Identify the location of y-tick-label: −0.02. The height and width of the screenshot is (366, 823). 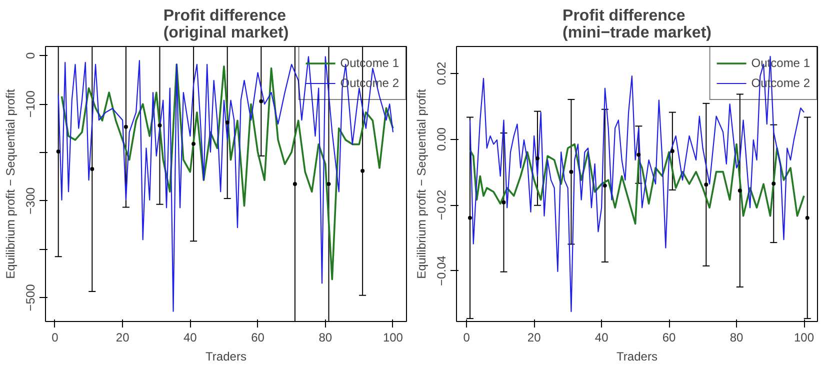
(441, 205).